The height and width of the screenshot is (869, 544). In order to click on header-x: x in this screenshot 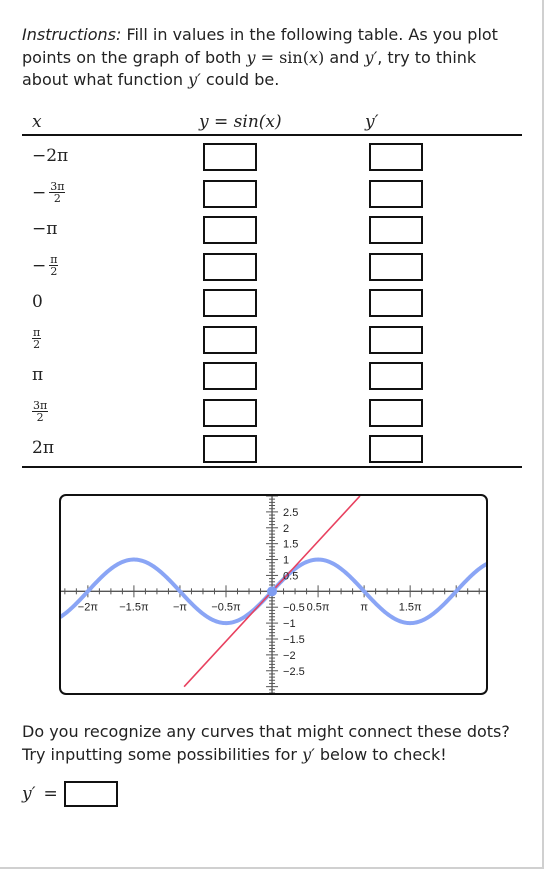, I will do `click(37, 122)`.